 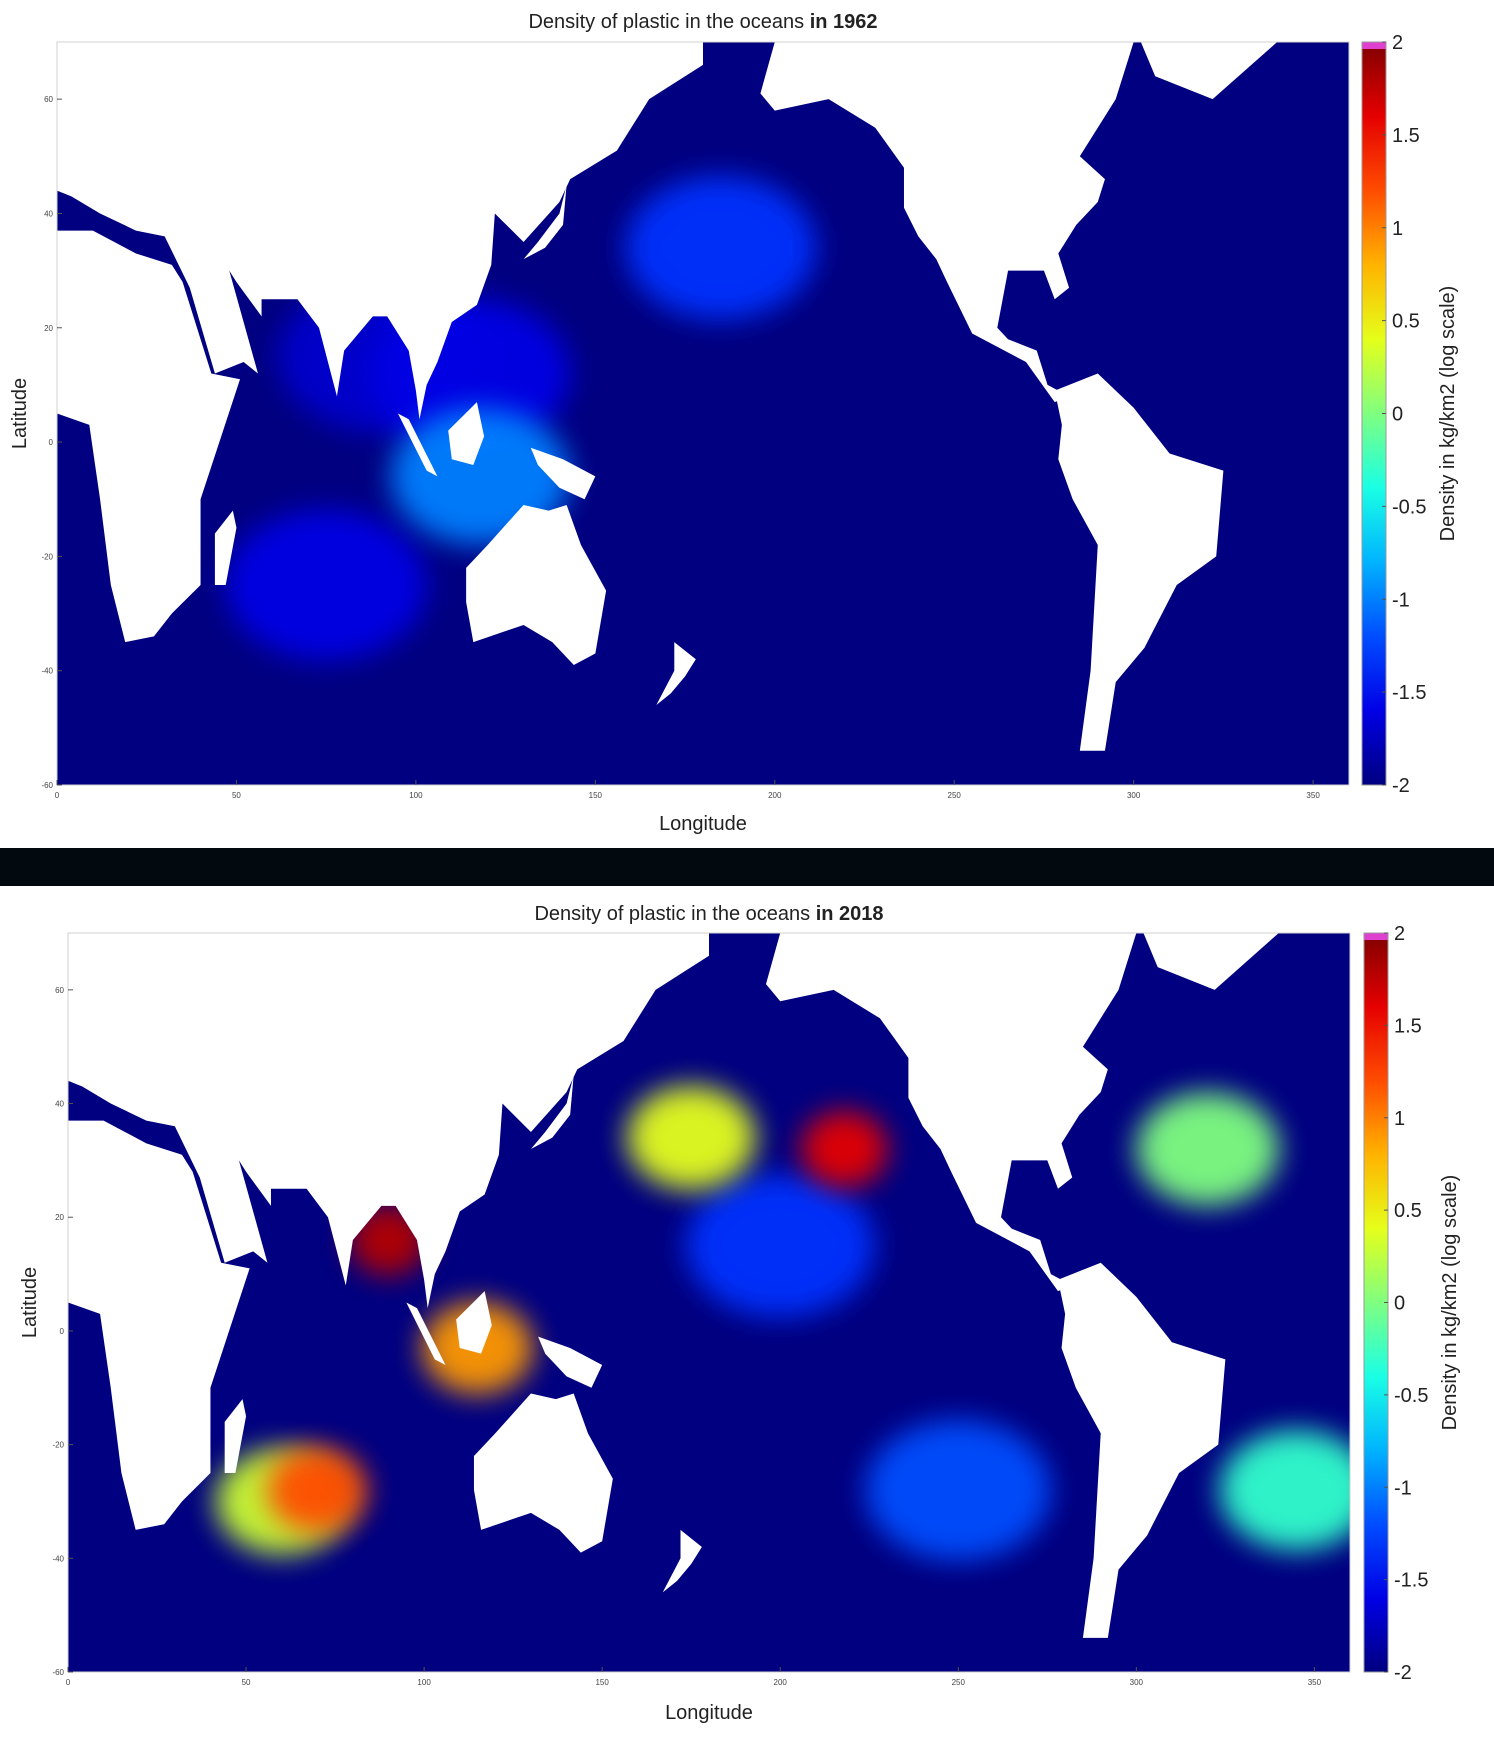 I want to click on hotspot-south-pacific-band, so click(x=958, y=1490).